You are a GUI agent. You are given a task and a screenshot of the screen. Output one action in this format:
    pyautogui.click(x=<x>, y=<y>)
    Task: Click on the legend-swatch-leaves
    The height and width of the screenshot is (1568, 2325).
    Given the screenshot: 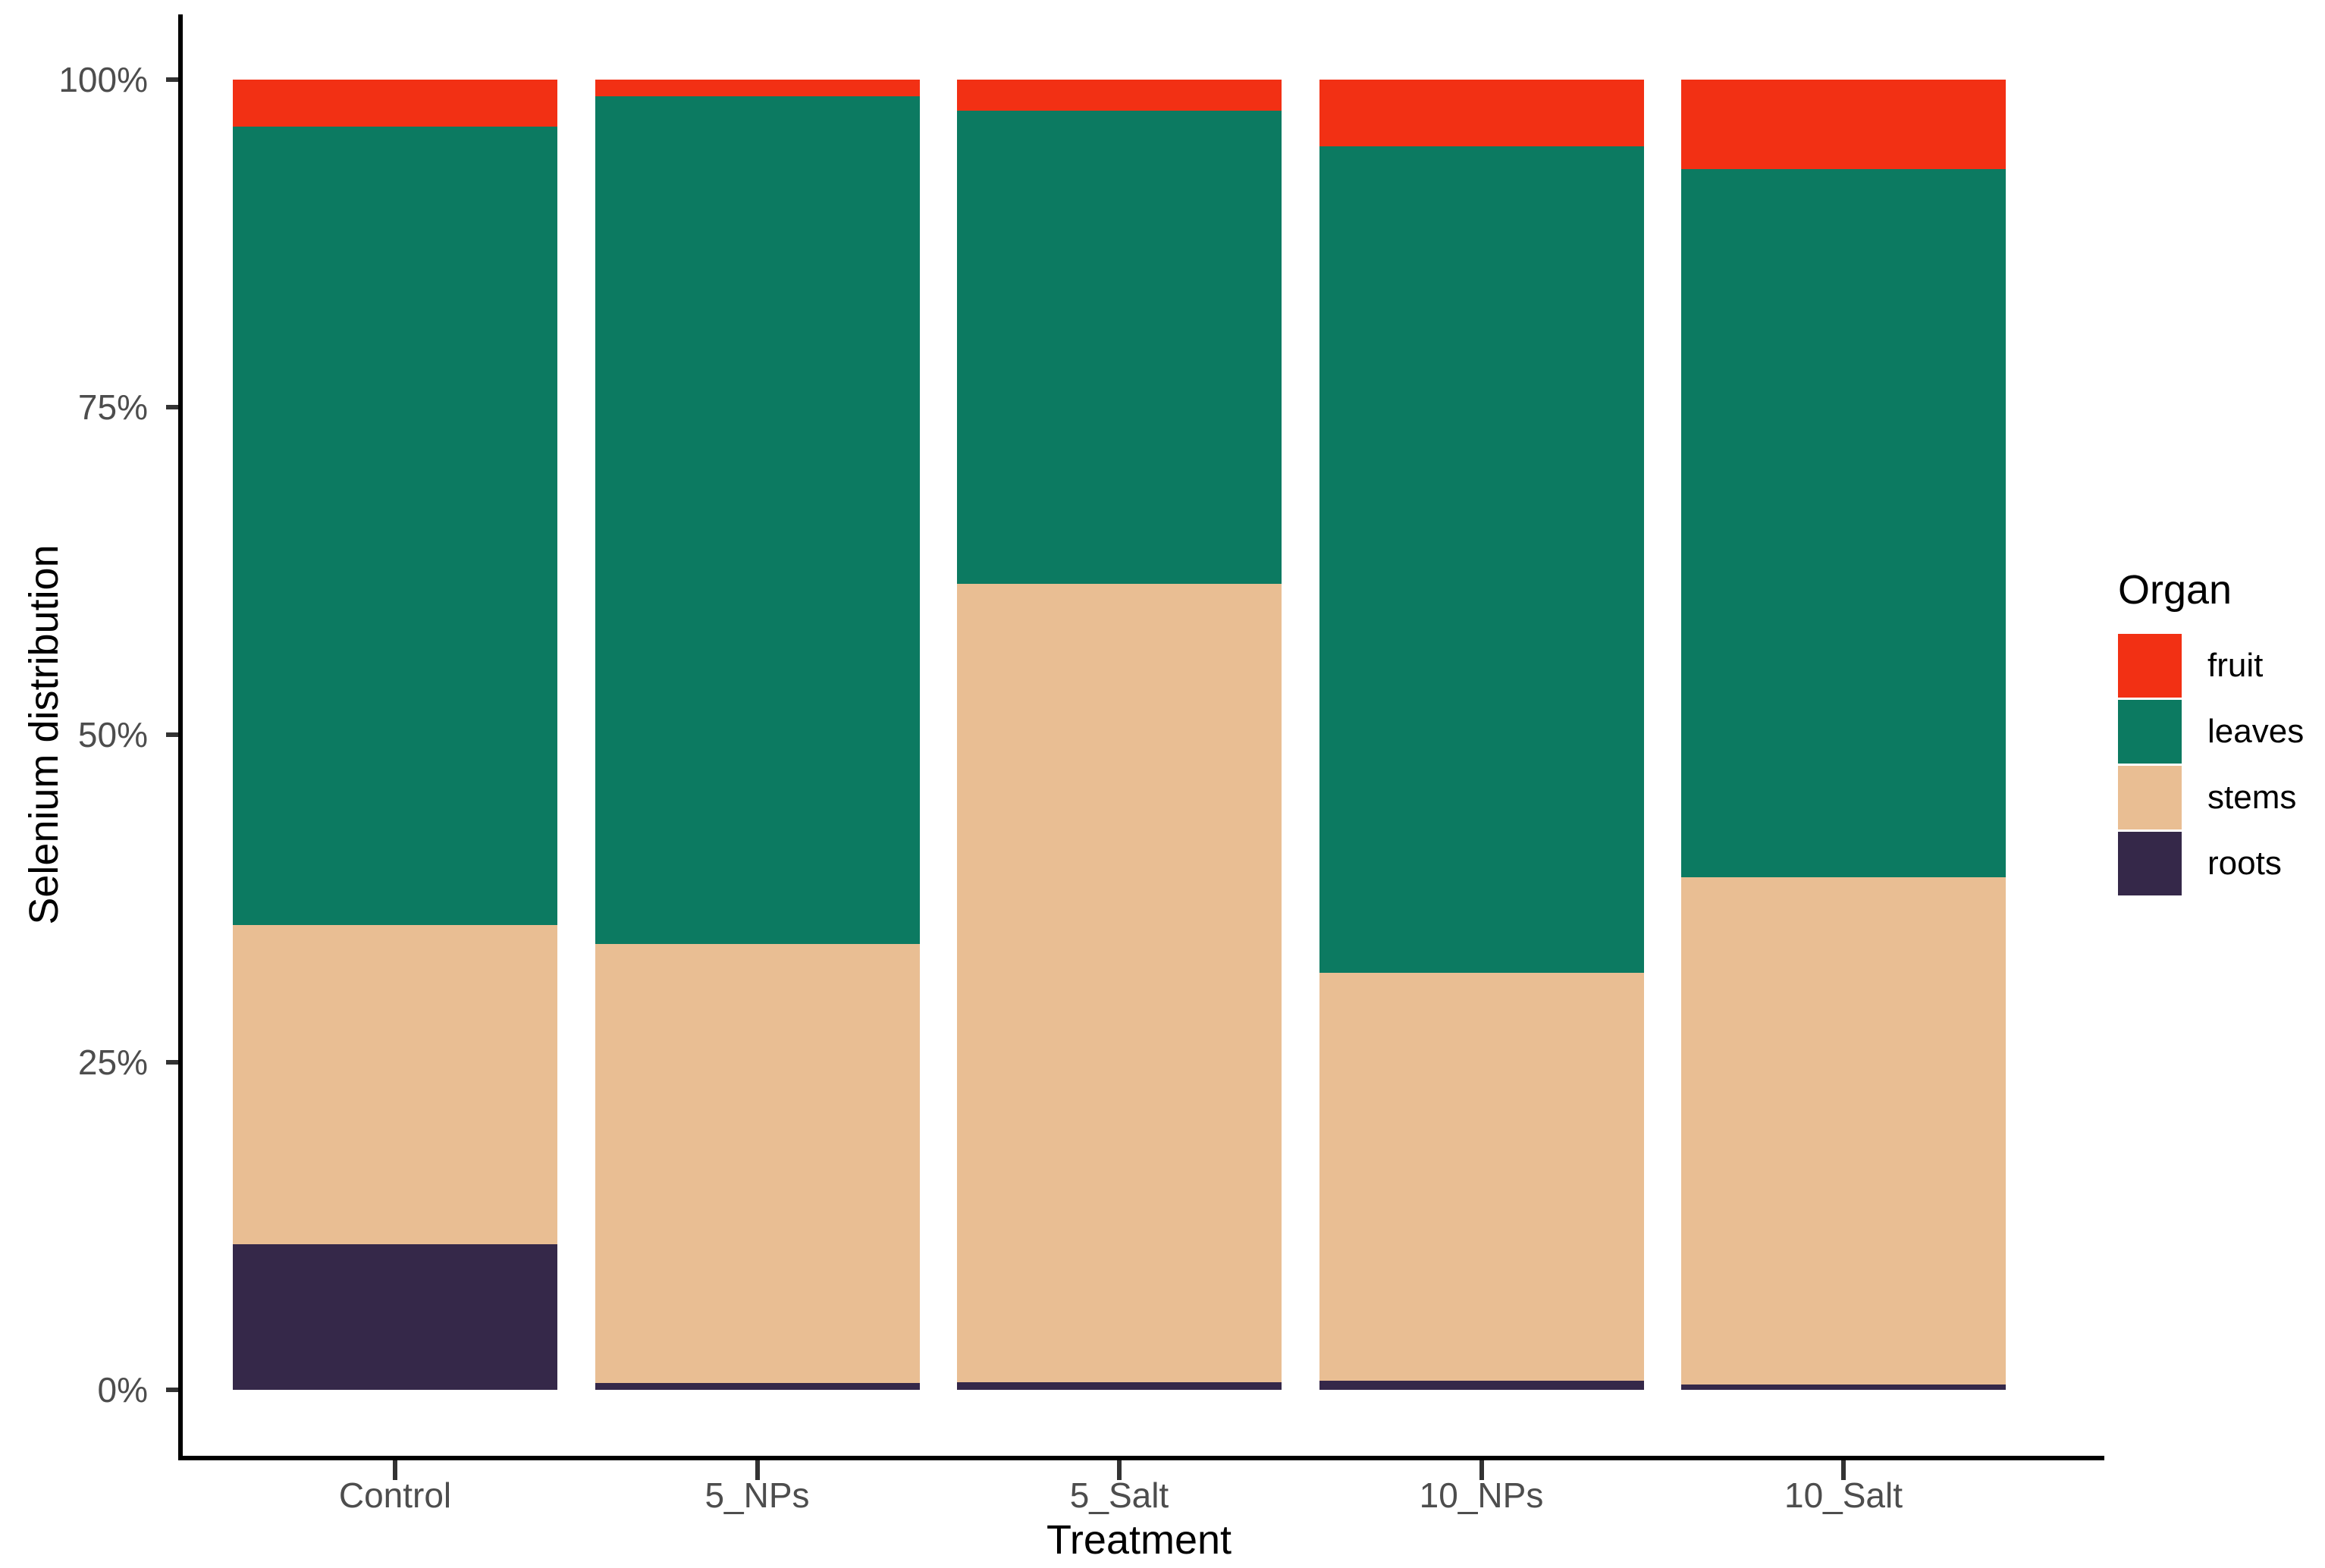 What is the action you would take?
    pyautogui.click(x=2150, y=732)
    